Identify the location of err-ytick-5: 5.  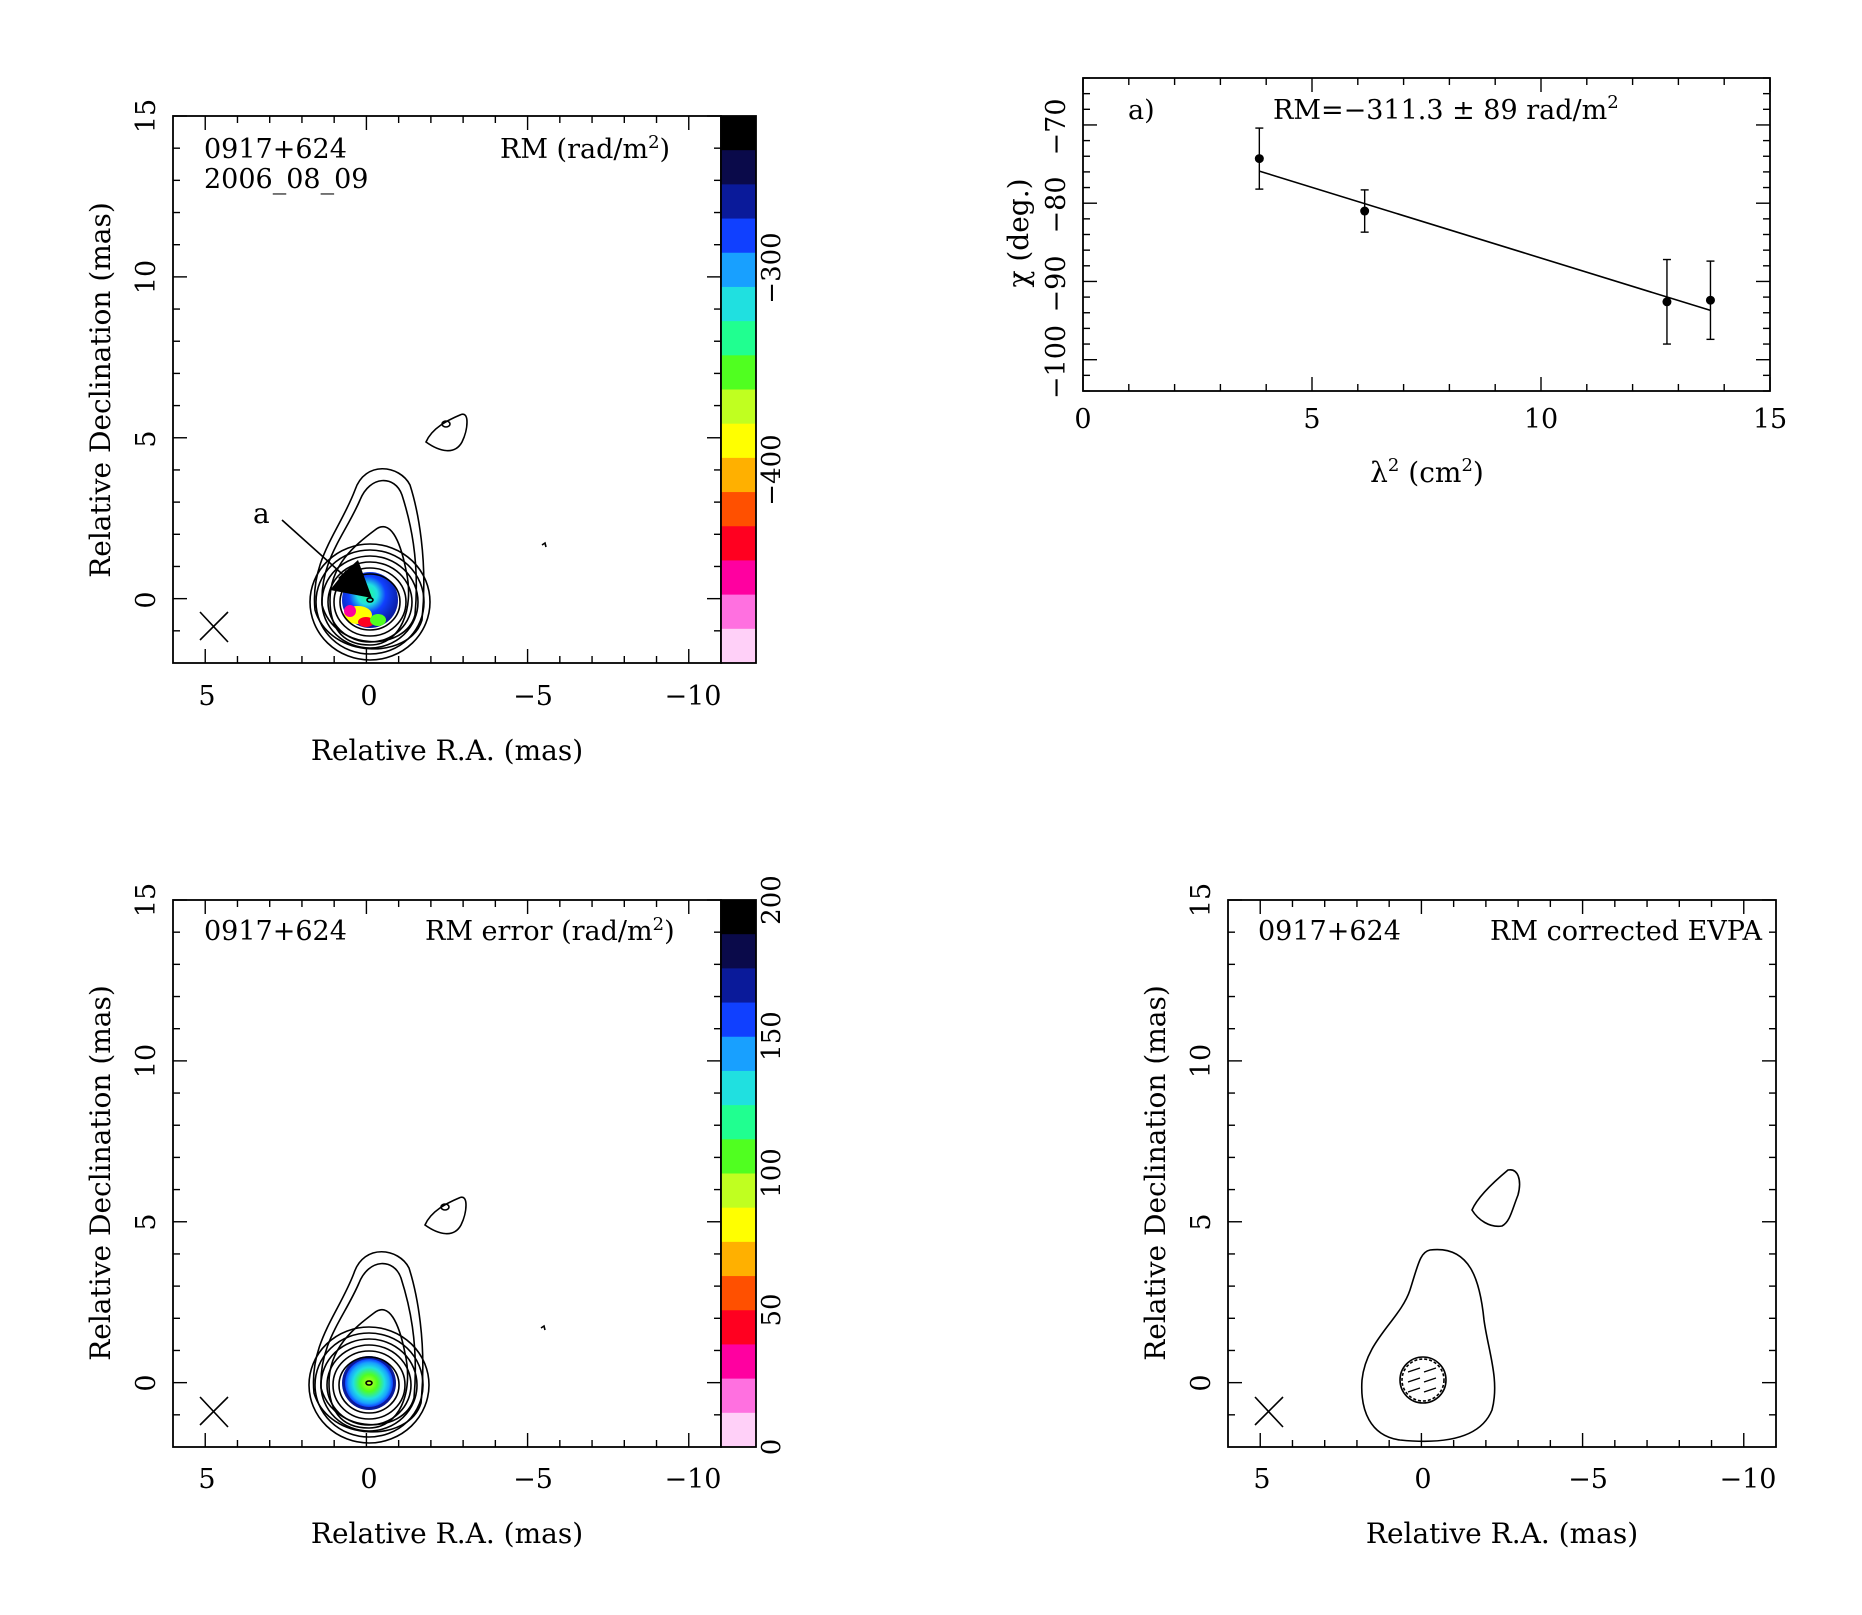
(146, 1221).